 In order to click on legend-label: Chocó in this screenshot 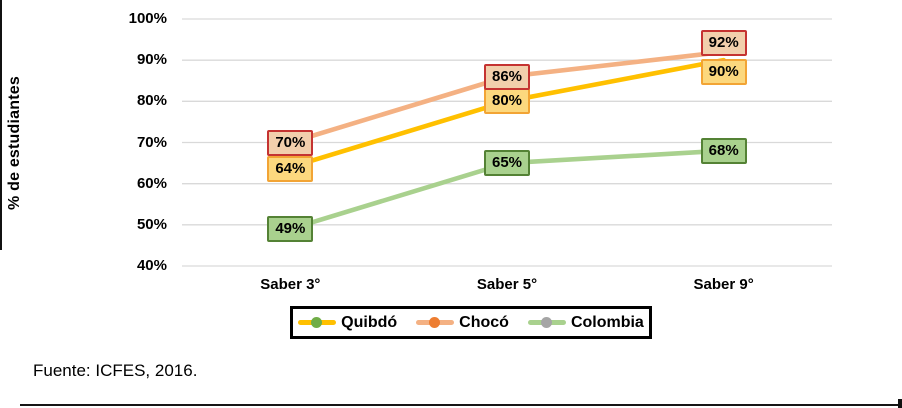, I will do `click(484, 322)`.